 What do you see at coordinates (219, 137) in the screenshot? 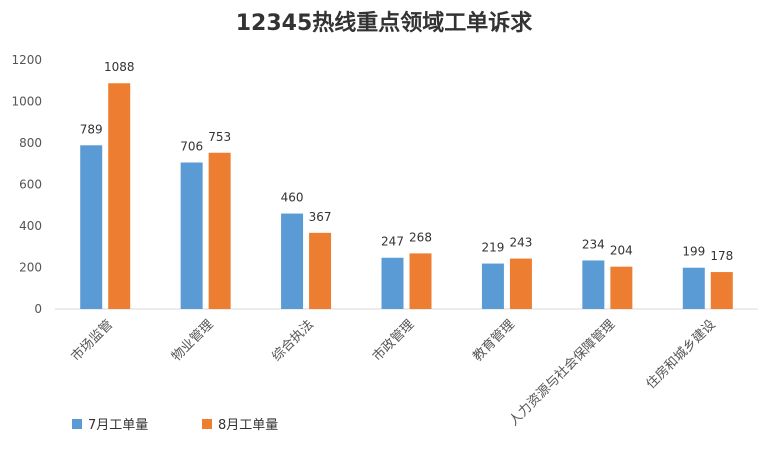
I see `data-label: 753` at bounding box center [219, 137].